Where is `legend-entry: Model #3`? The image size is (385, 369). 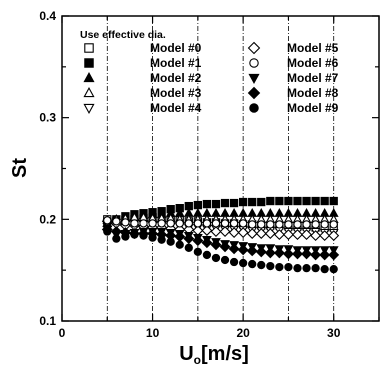 legend-entry: Model #3 is located at coordinates (142, 93).